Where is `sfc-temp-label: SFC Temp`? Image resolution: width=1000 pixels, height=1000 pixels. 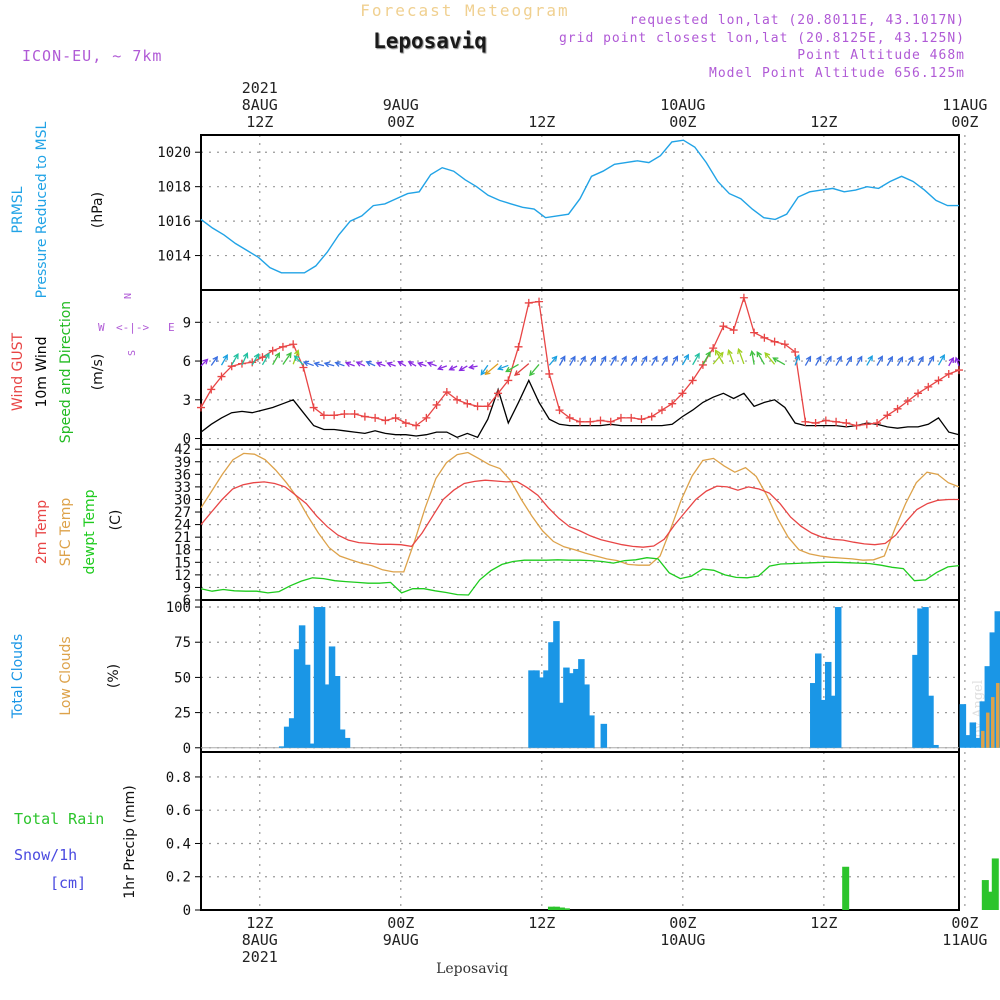
sfc-temp-label: SFC Temp is located at coordinates (66, 532).